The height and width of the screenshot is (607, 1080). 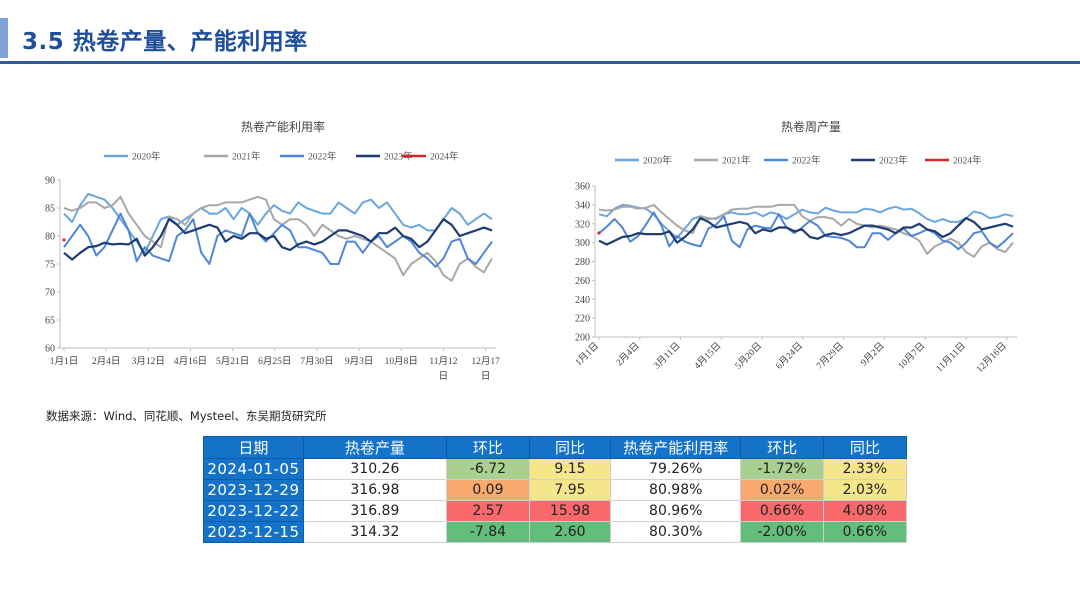 I want to click on output-y-tick-label-240: 240, so click(x=582, y=300).